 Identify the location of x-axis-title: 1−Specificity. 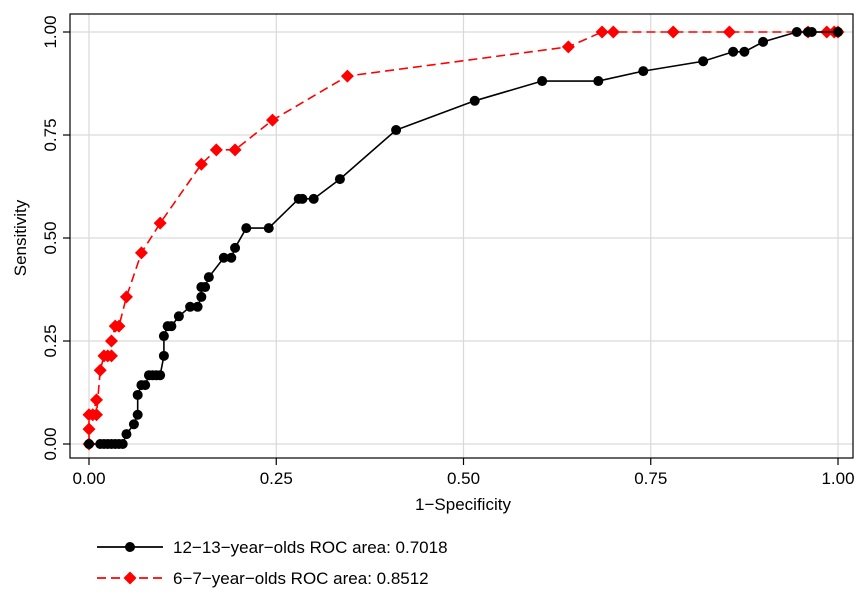
(463, 504).